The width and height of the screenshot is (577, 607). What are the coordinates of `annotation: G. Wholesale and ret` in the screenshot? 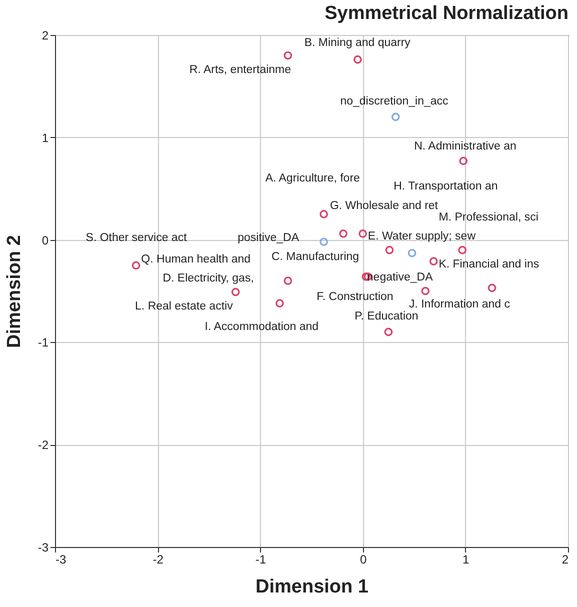 It's located at (384, 206).